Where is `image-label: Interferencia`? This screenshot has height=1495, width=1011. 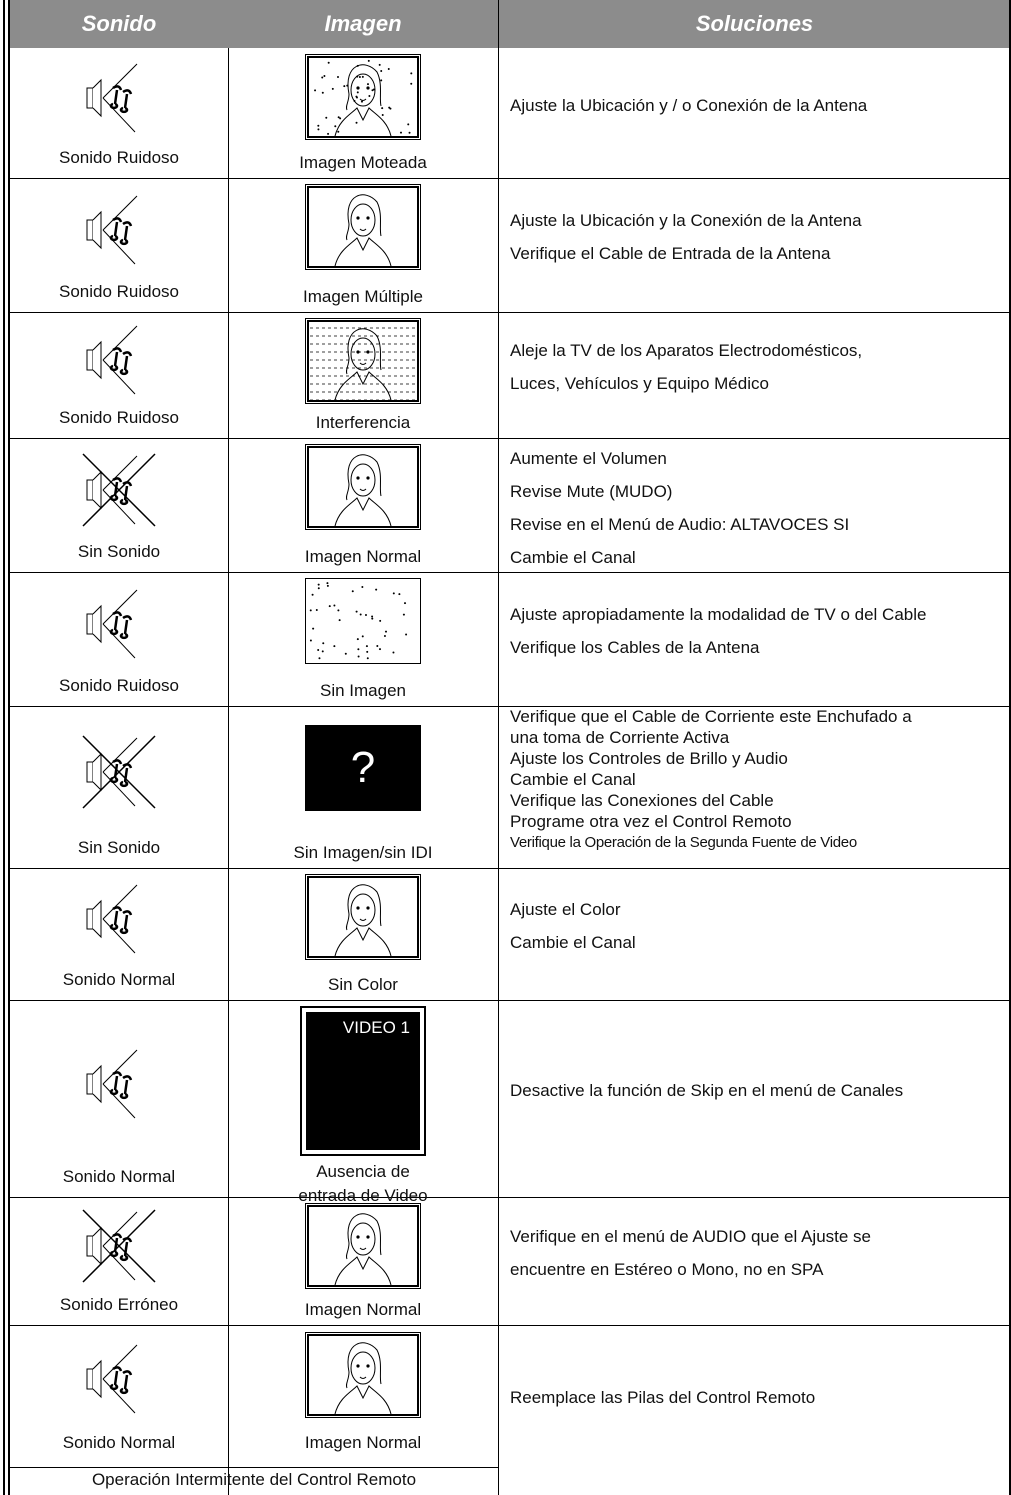
image-label: Interferencia is located at coordinates (363, 422).